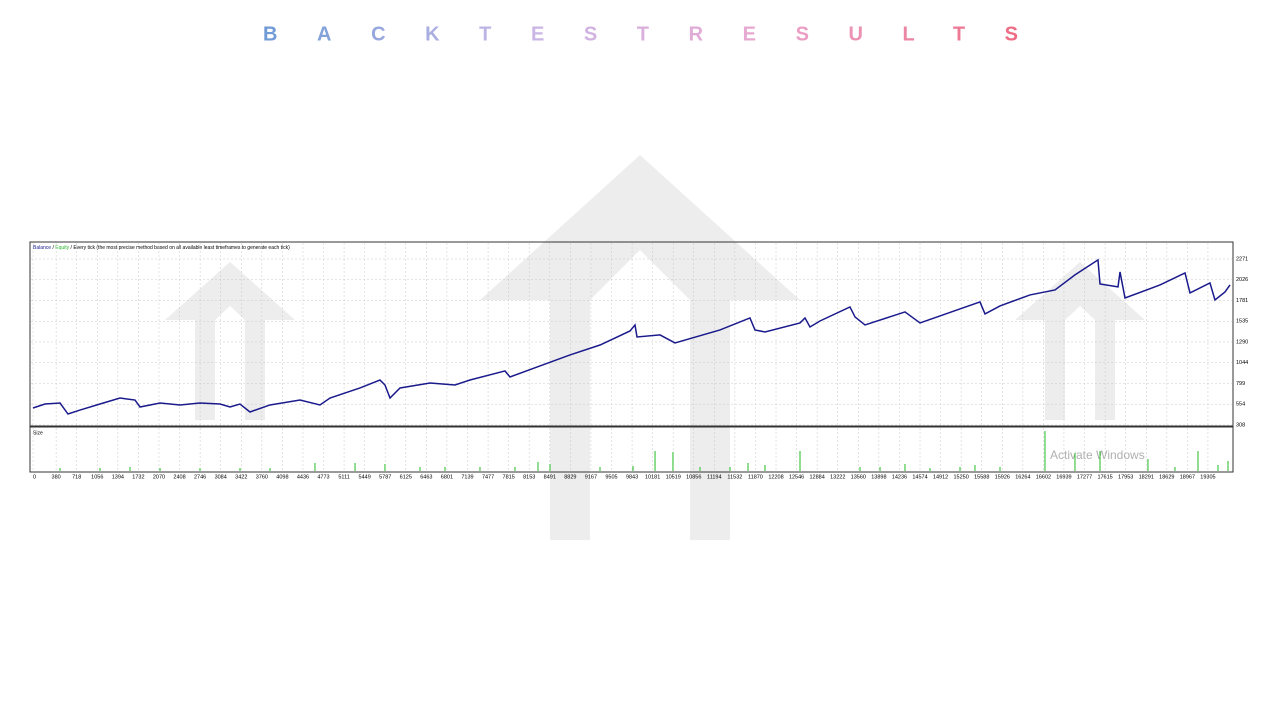 This screenshot has width=1280, height=725. Describe the element at coordinates (1084, 477) in the screenshot. I see `x-tick-label: 17277` at that location.